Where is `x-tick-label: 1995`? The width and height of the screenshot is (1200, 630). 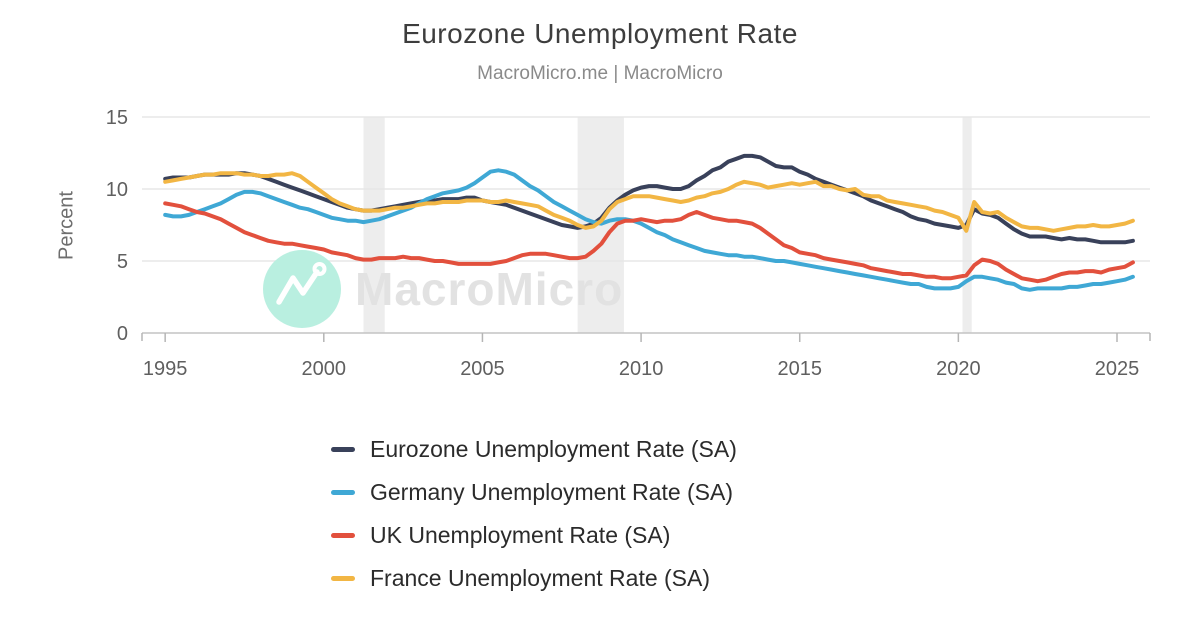 x-tick-label: 1995 is located at coordinates (165, 369).